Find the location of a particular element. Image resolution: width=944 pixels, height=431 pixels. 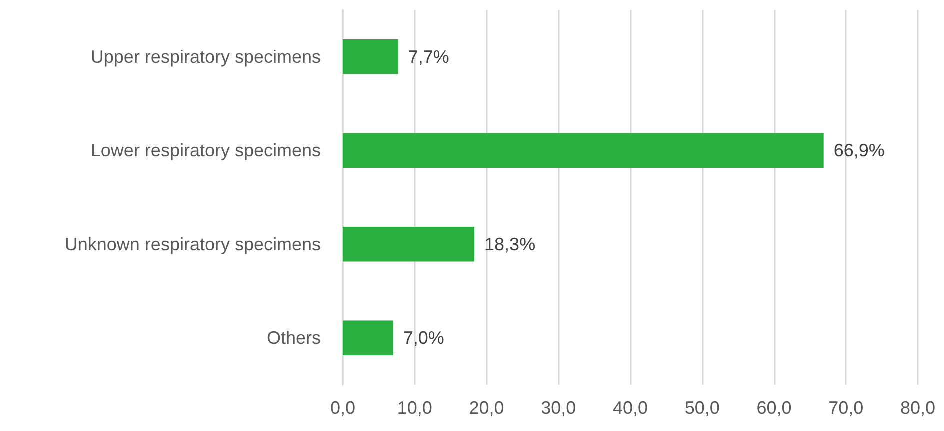

x-tick-label: 30,0 is located at coordinates (558, 408).